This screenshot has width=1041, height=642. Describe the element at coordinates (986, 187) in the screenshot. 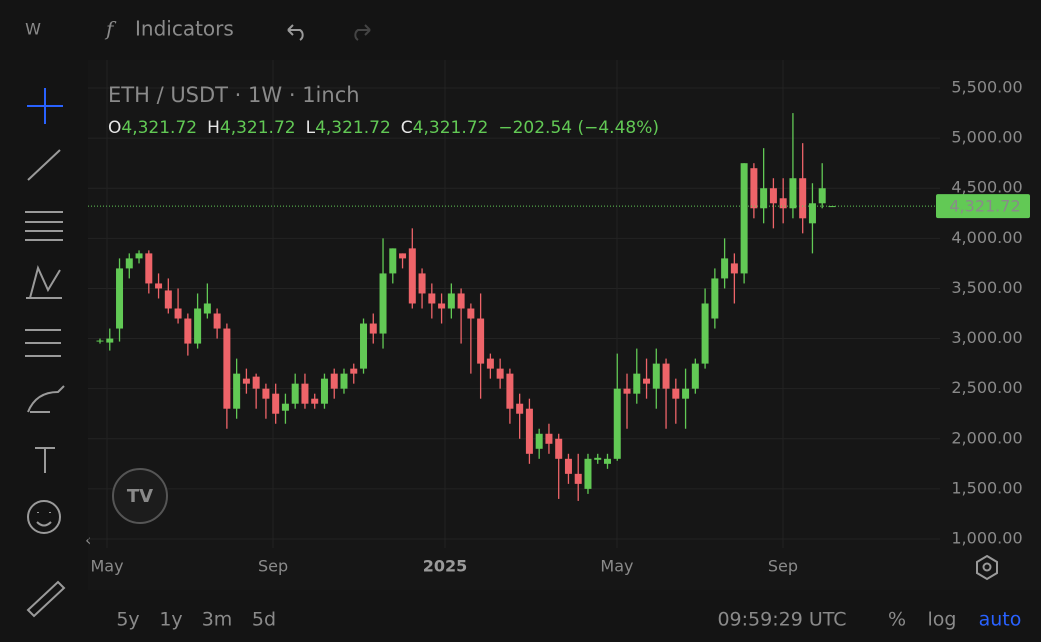

I see `y-tick-label: 4,500.00` at that location.